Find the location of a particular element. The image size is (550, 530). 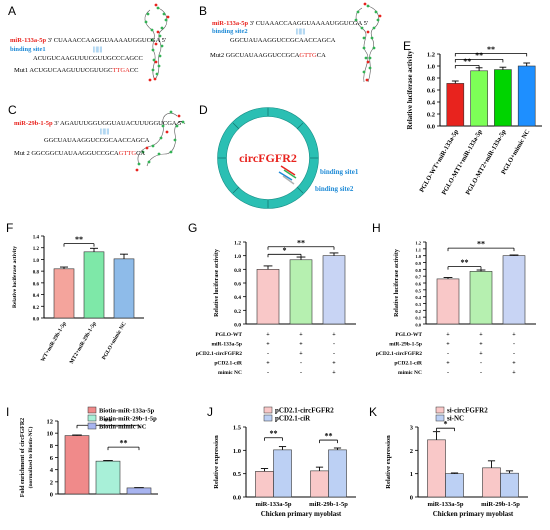

condition-row-label: mimic NC is located at coordinates (410, 373).